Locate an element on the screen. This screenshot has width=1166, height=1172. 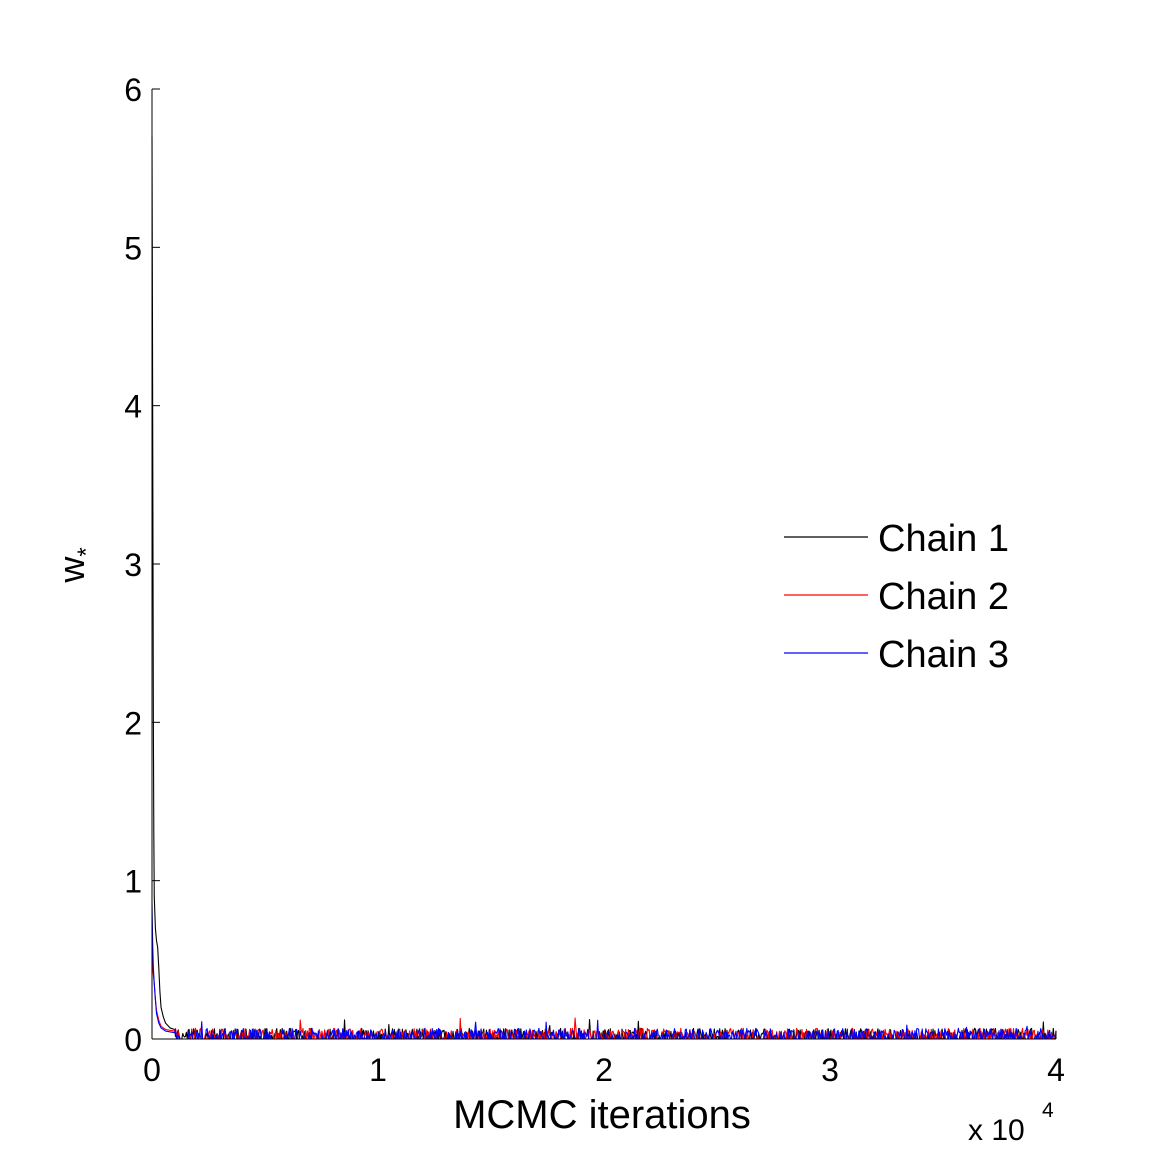
y-axis-label: w* is located at coordinates (75, 565).